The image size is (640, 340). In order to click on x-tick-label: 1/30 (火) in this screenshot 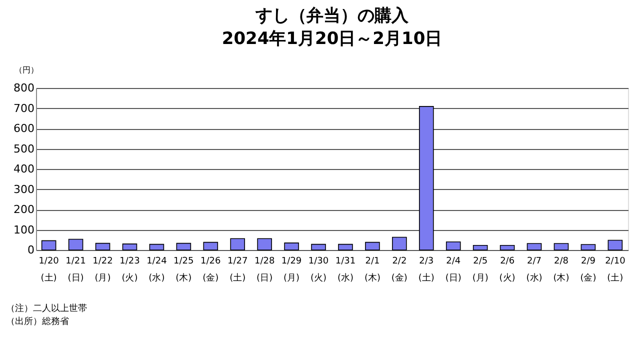, I will do `click(318, 270)`.